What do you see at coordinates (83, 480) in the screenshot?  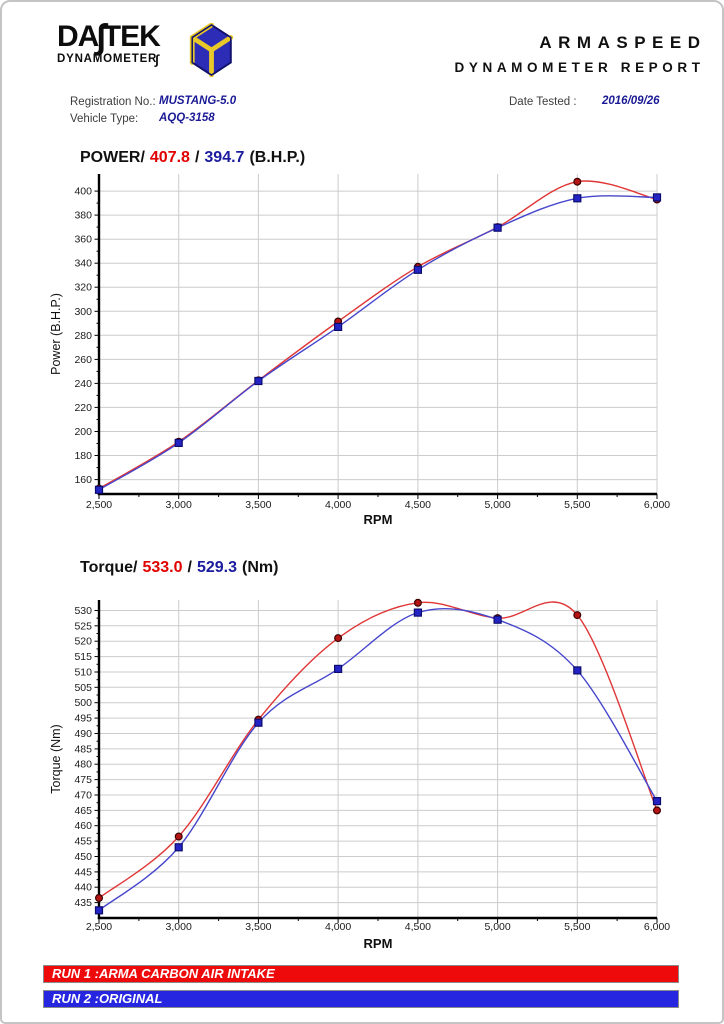 I see `svg-text: 160` at bounding box center [83, 480].